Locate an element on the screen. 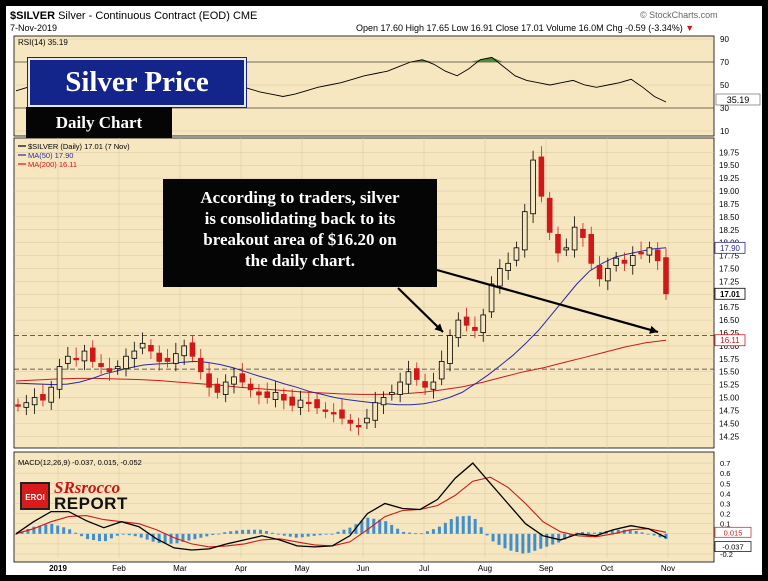 The height and width of the screenshot is (581, 768). price-tag-box is located at coordinates (730, 247).